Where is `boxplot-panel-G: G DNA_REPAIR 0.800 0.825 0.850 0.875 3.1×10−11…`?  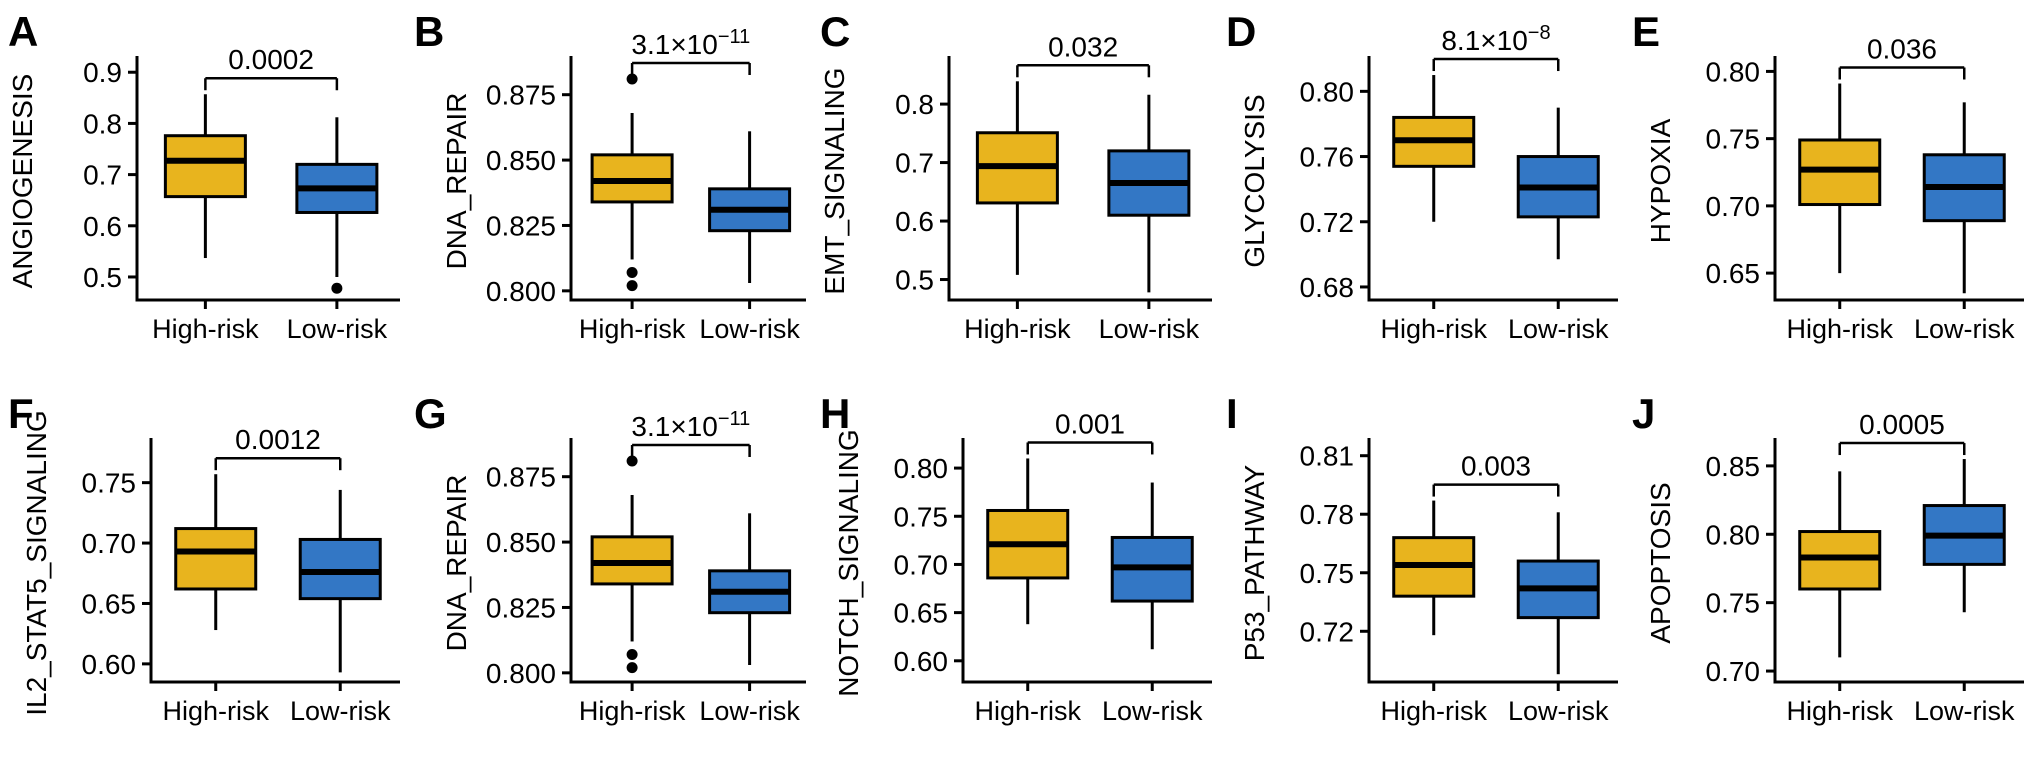 boxplot-panel-G: G DNA_REPAIR 0.800 0.825 0.850 0.875 3.1×10−11… is located at coordinates (610, 558).